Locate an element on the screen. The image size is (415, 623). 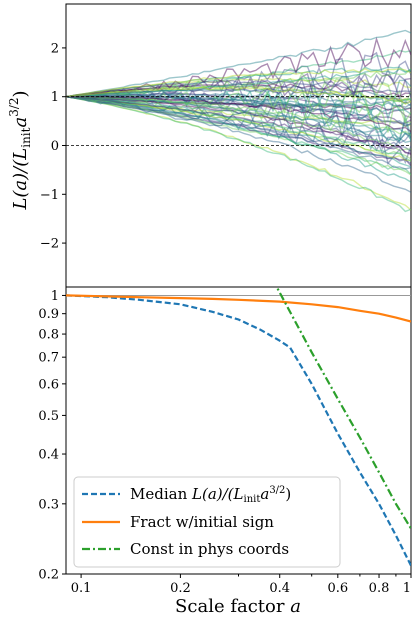
y-tick-label: 0.4 is located at coordinates (48, 455).